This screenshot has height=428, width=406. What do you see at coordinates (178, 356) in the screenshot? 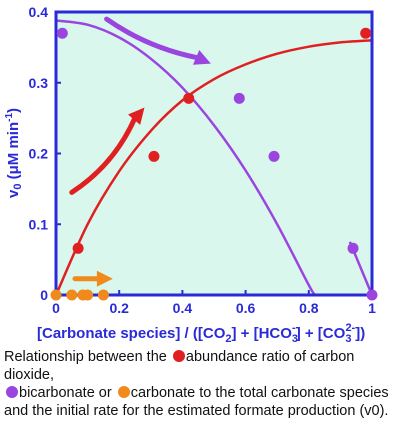
I see `red-dot-icon` at bounding box center [178, 356].